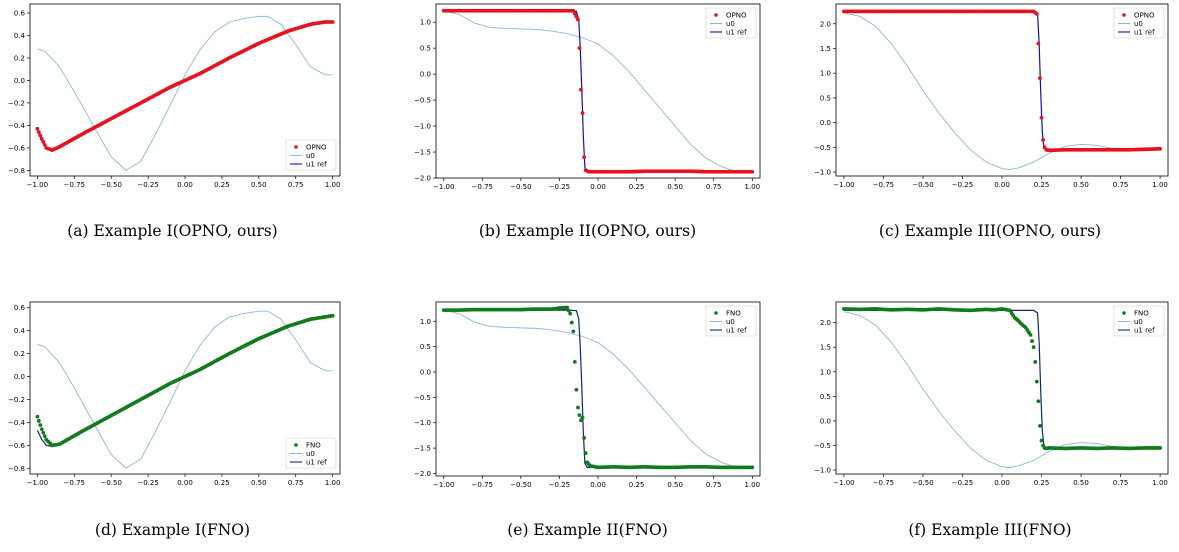 This screenshot has height=552, width=1179. I want to click on y-tick-label: 1.5, so click(825, 348).